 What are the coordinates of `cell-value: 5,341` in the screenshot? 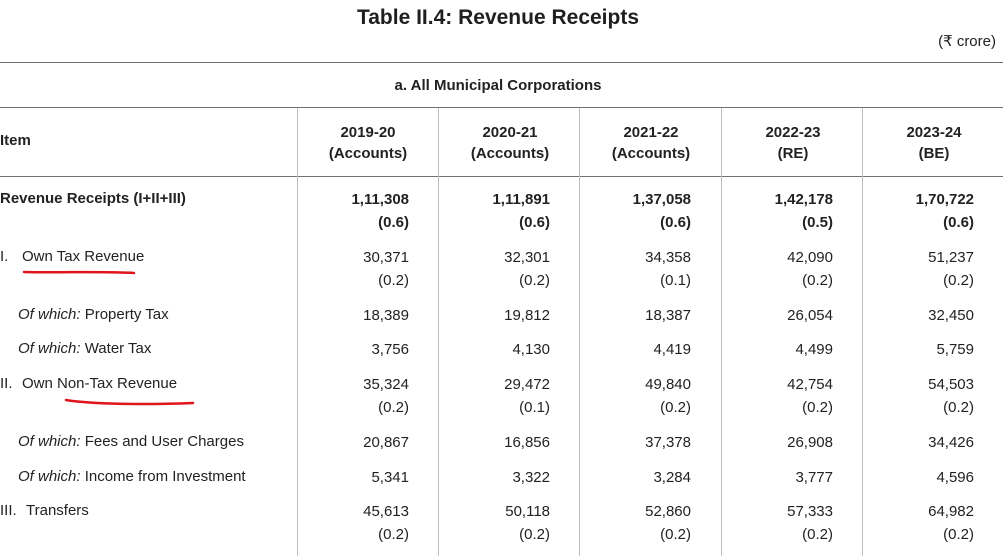 It's located at (390, 477).